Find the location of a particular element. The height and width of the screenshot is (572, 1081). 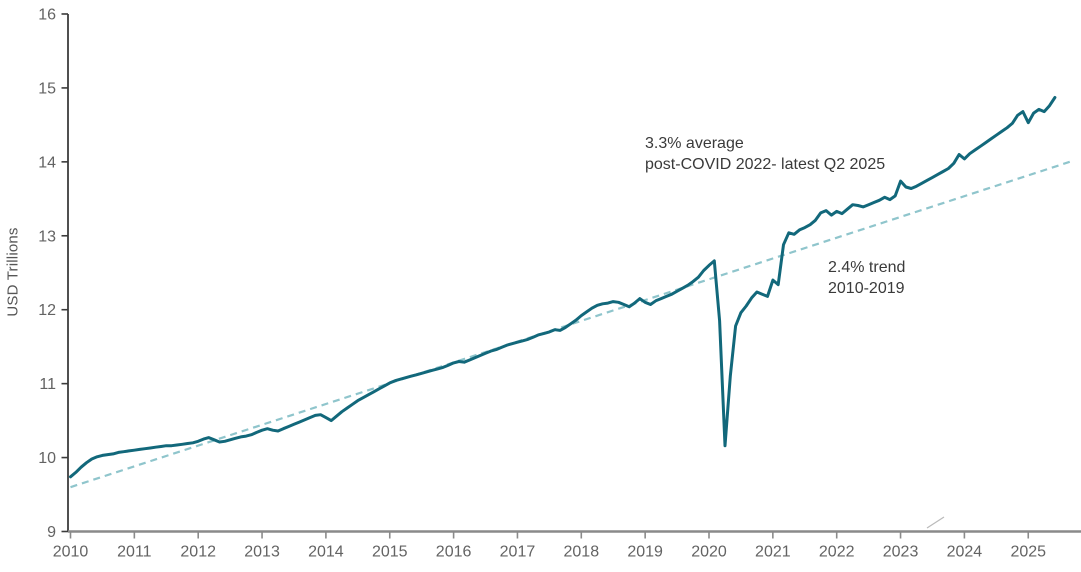

y-tick-label: 12 is located at coordinates (47, 310).